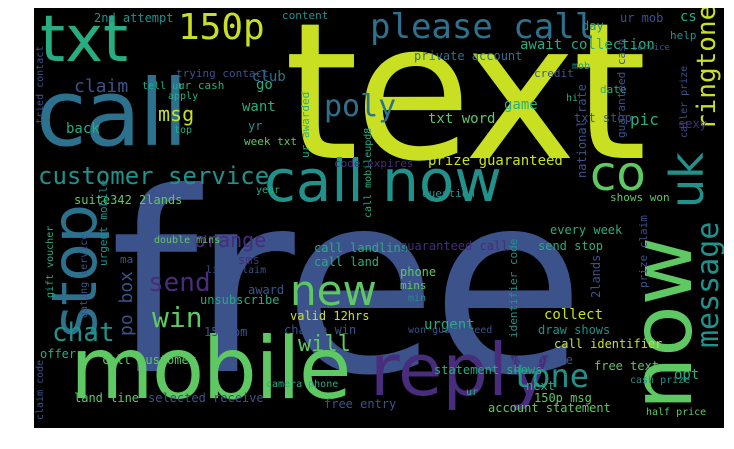 The width and height of the screenshot is (734, 449). Describe the element at coordinates (101, 86) in the screenshot. I see `word-claim: claim` at that location.